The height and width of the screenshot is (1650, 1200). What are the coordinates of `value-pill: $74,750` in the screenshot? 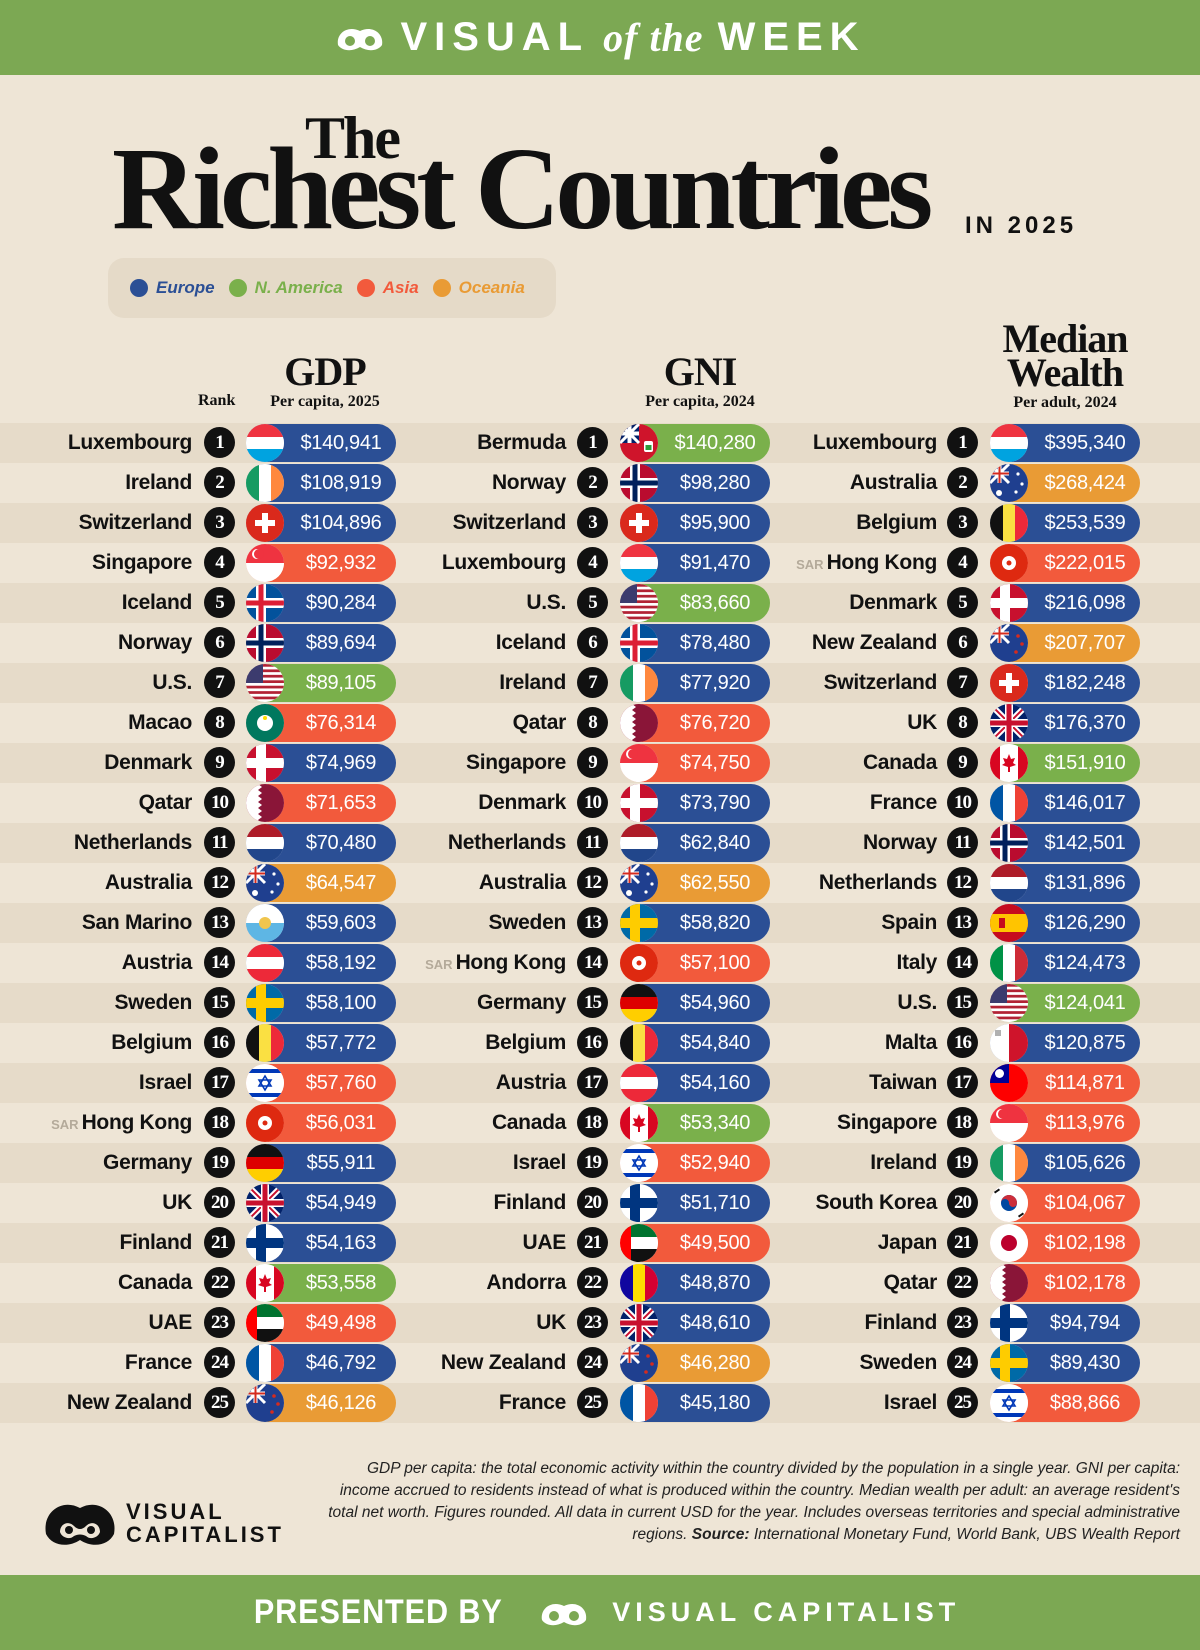 It's located at (695, 763).